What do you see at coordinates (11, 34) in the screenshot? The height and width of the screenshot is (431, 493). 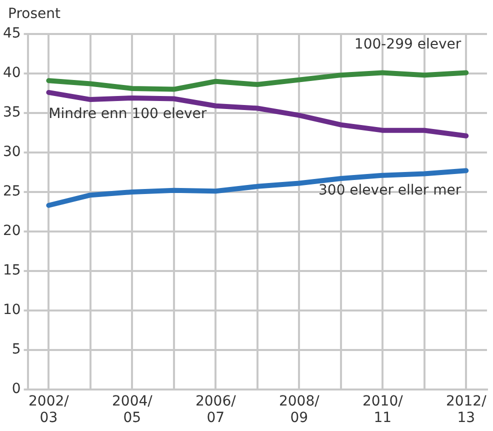 I see `y-tick-label: 45` at bounding box center [11, 34].